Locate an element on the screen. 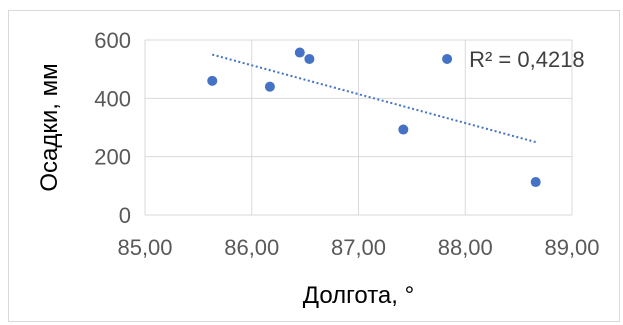 The height and width of the screenshot is (325, 623). y-axis-title: Осадки, мм is located at coordinates (49, 127).